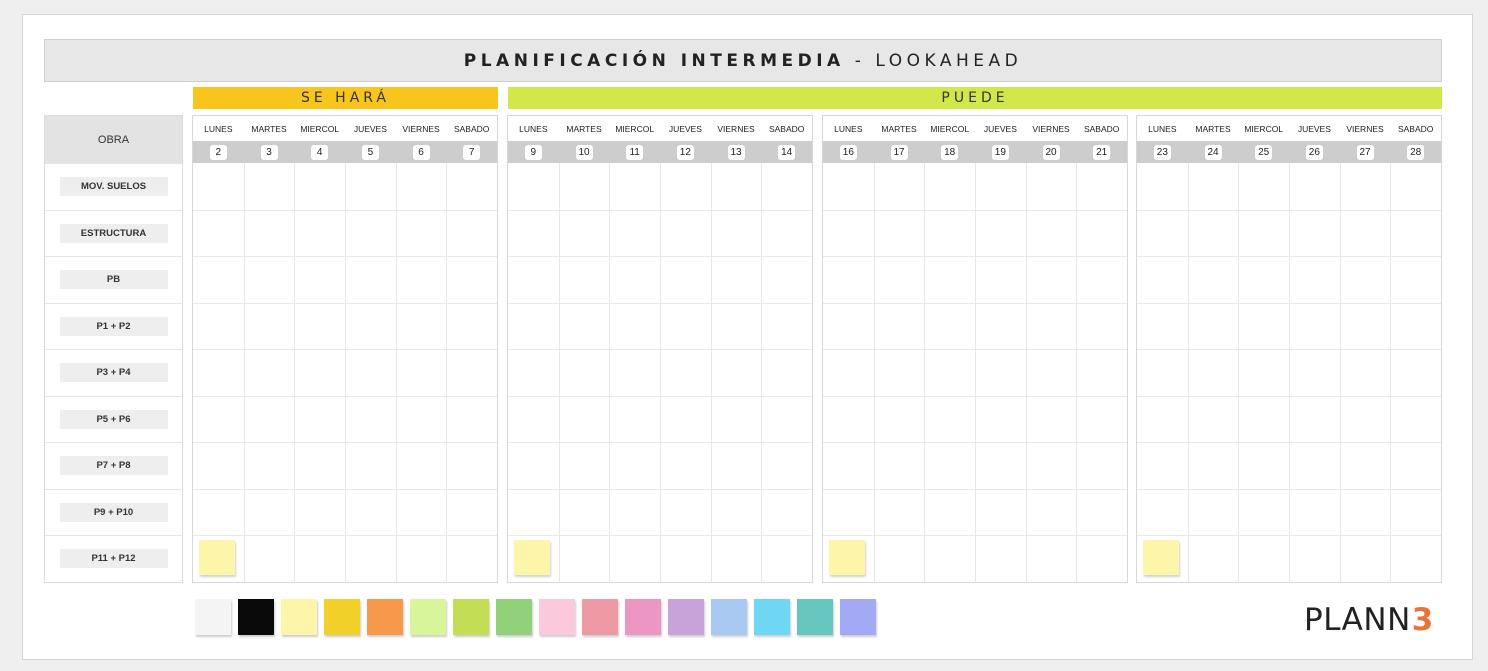 Image resolution: width=1488 pixels, height=671 pixels. Describe the element at coordinates (975, 98) in the screenshot. I see `band-puede: PUEDE` at that location.